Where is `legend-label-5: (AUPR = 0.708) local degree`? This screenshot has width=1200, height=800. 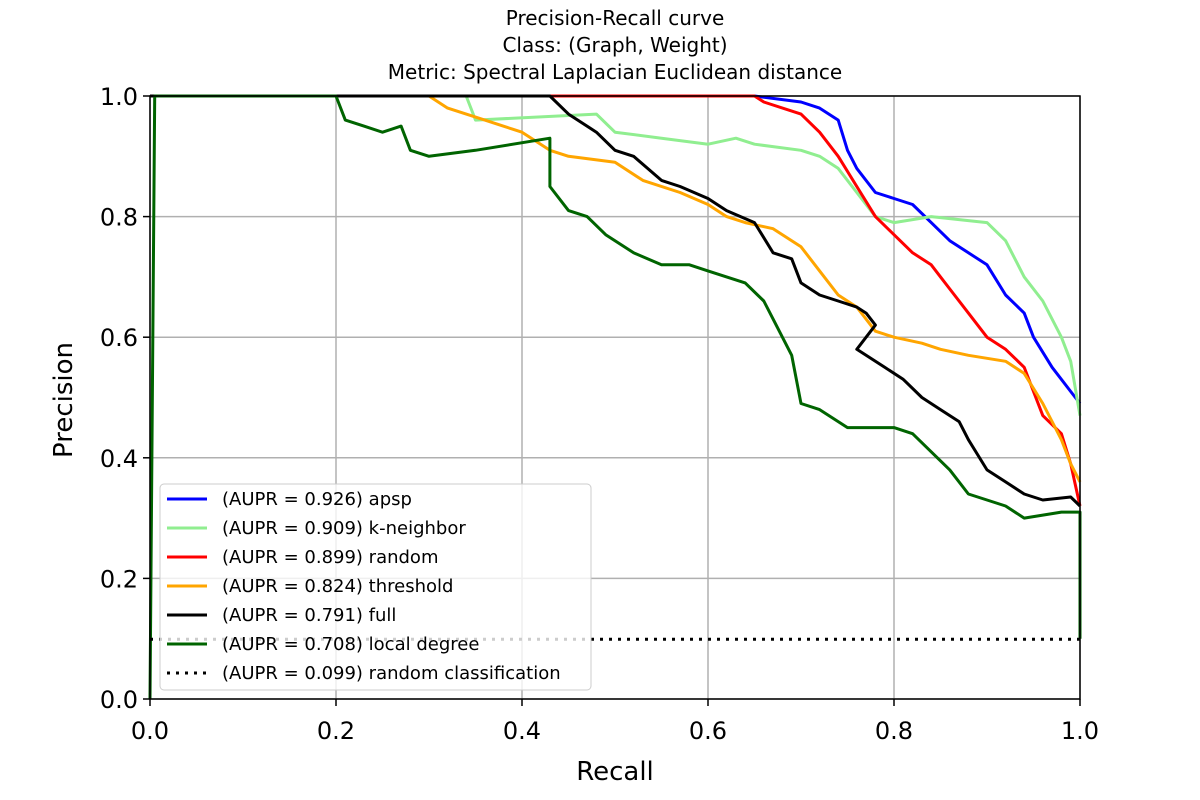 legend-label-5: (AUPR = 0.708) local degree is located at coordinates (350, 644).